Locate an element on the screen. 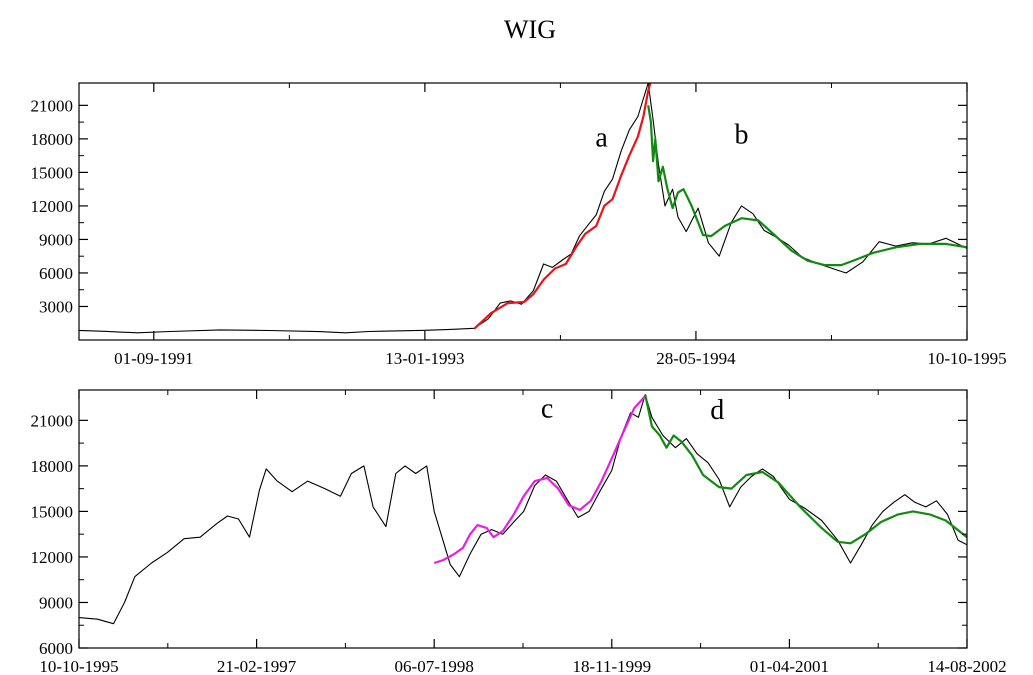  annotation-label: b is located at coordinates (741, 134).